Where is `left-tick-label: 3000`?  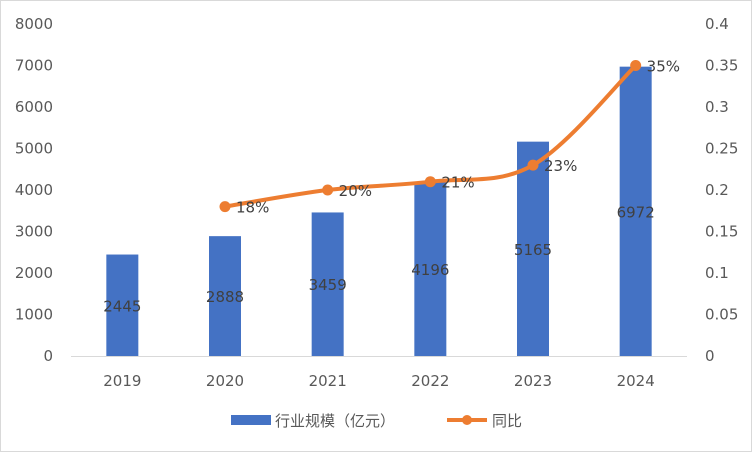 left-tick-label: 3000 is located at coordinates (34, 232).